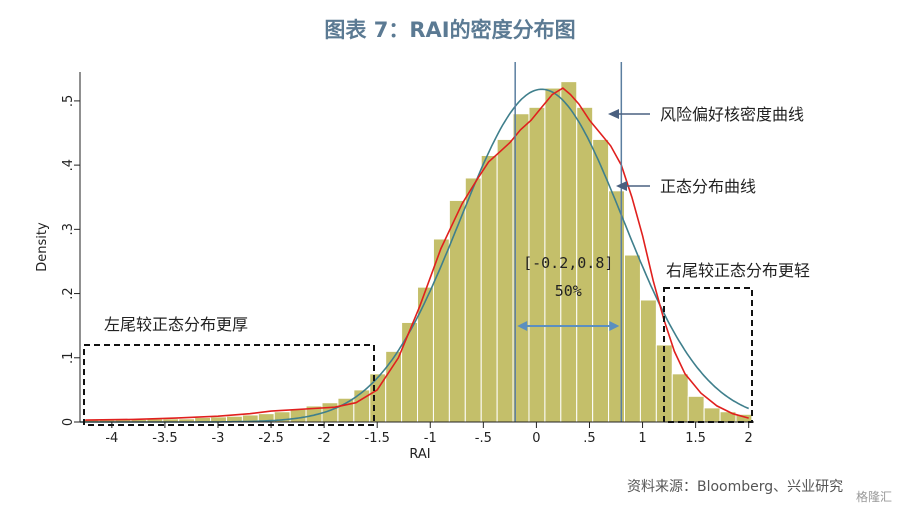 This screenshot has width=900, height=511. Describe the element at coordinates (589, 438) in the screenshot. I see `x-tick-label: .5` at that location.